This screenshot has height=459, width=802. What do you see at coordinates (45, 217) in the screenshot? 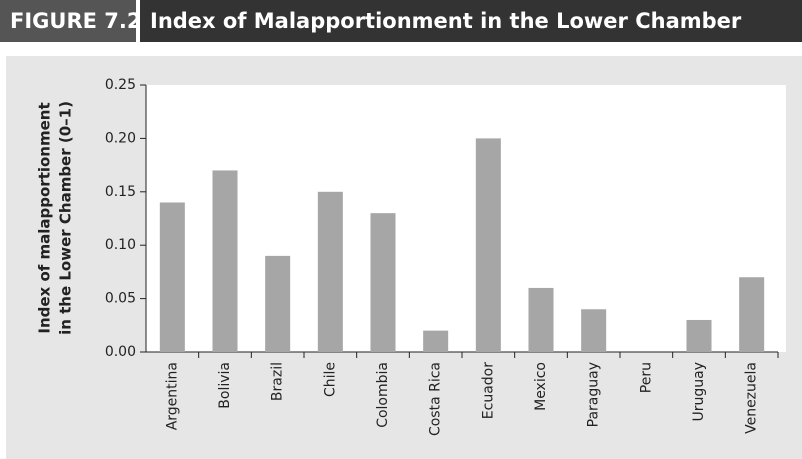
I see `y-axis-label: Index of malapportionment` at bounding box center [45, 217].